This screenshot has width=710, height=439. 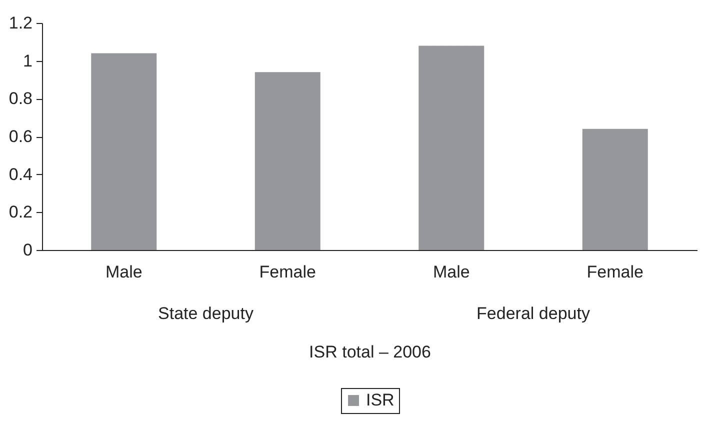 I want to click on y-tick-label: 1, so click(x=27, y=60).